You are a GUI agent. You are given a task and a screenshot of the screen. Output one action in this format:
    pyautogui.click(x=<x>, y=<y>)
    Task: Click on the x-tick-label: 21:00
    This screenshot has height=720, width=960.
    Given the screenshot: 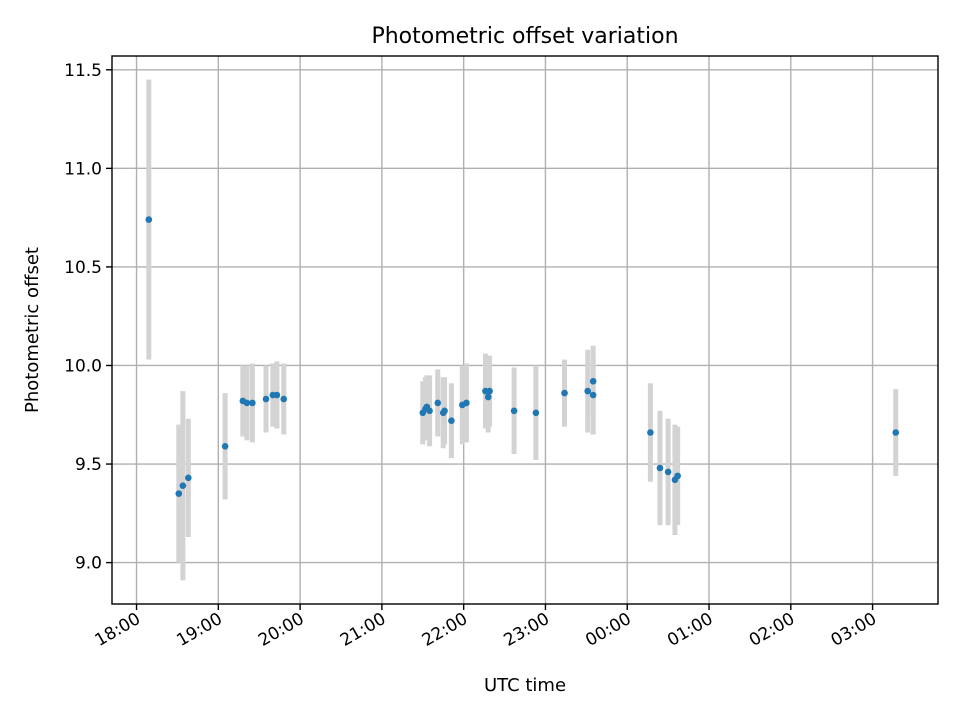 What is the action you would take?
    pyautogui.click(x=363, y=630)
    